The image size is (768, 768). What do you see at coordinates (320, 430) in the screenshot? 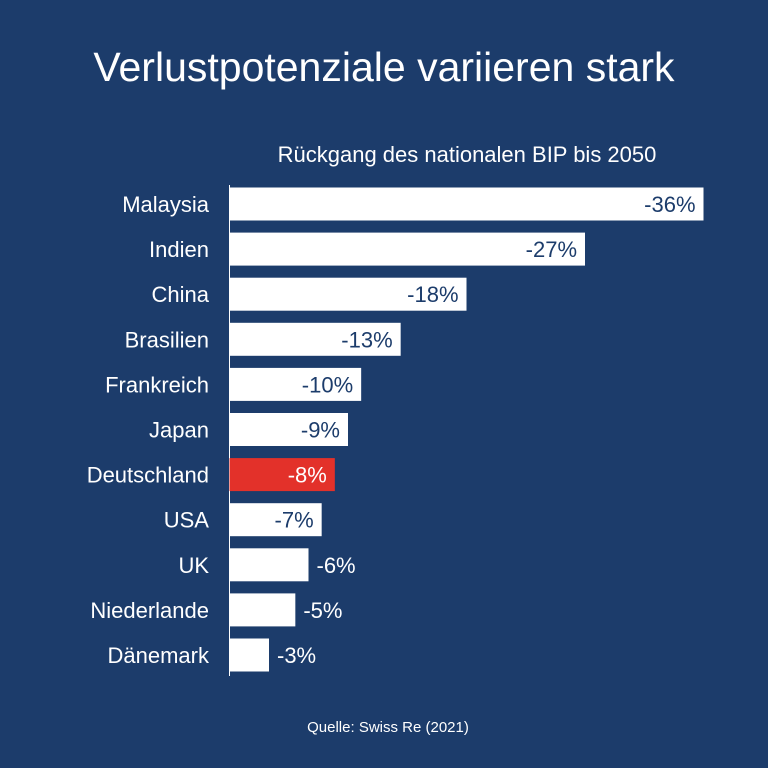
I see `value-label-japan: -9%` at bounding box center [320, 430].